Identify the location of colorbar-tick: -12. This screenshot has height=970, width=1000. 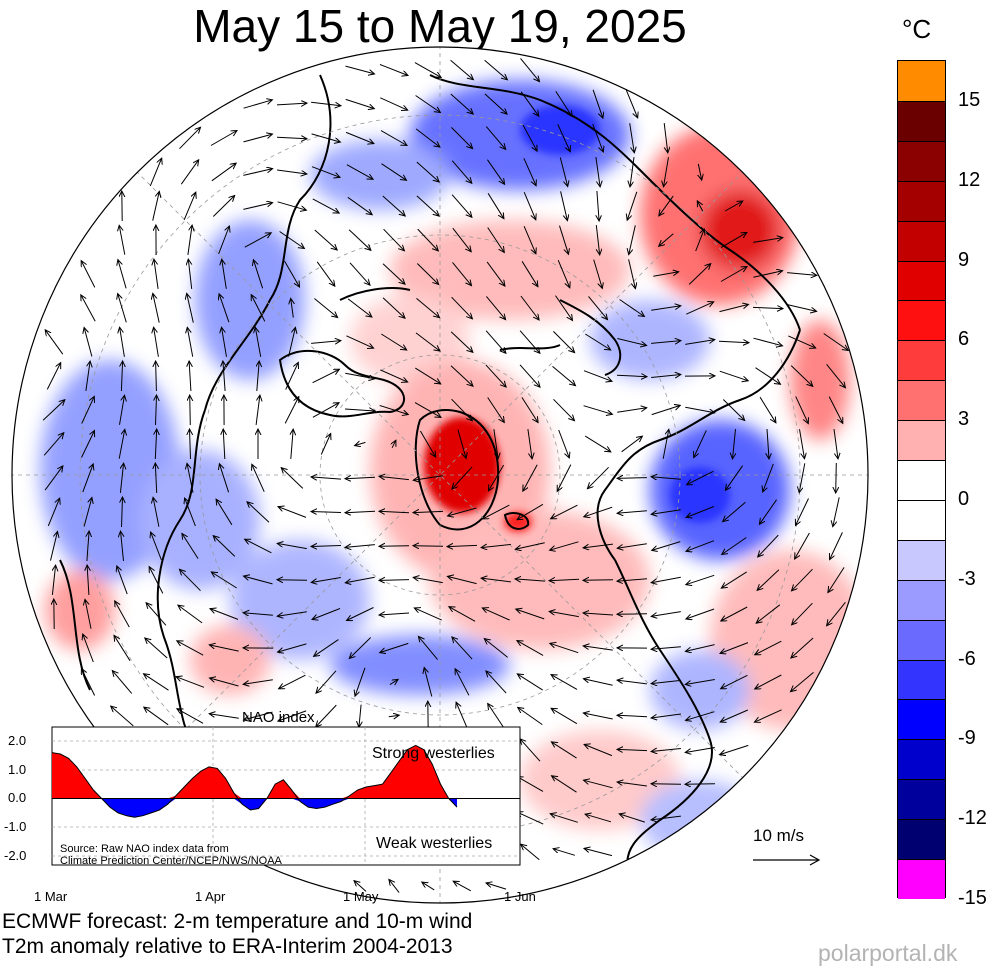
(972, 818).